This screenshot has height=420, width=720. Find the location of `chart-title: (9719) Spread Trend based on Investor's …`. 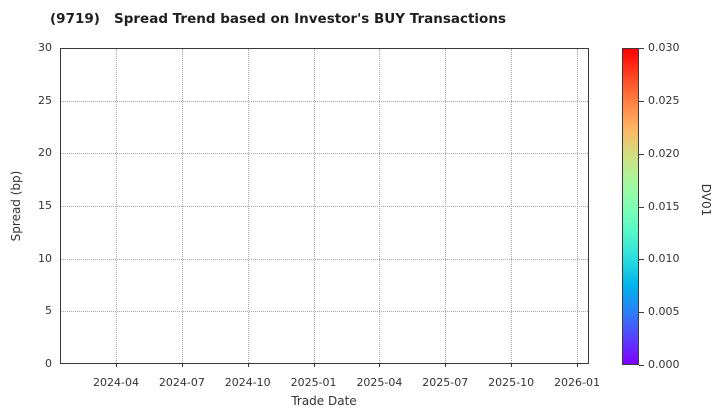

chart-title: (9719) Spread Trend based on Investor's … is located at coordinates (278, 19).